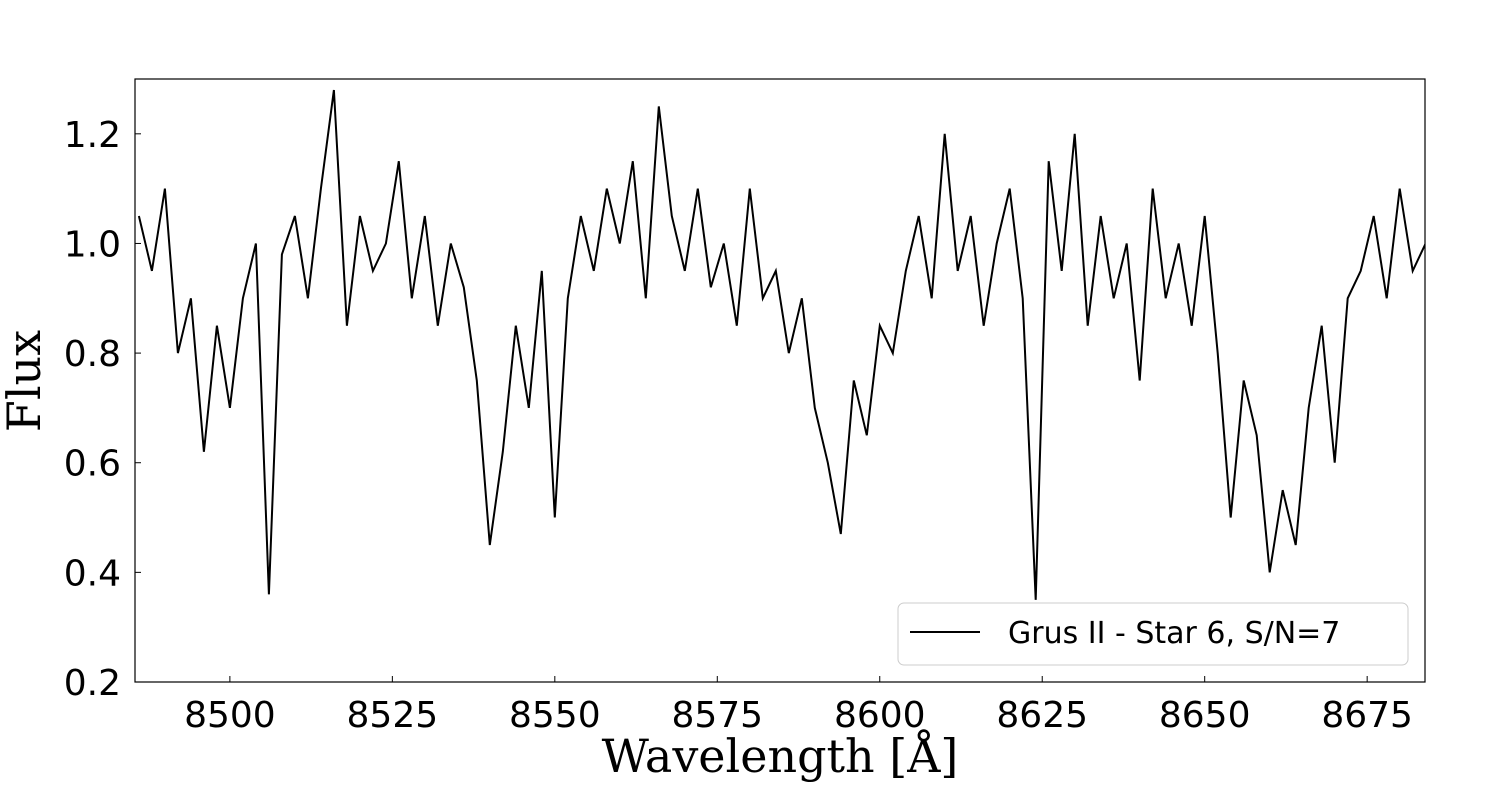 The image size is (1500, 802). Describe the element at coordinates (92, 464) in the screenshot. I see `y-tick-label: 0.6` at that location.